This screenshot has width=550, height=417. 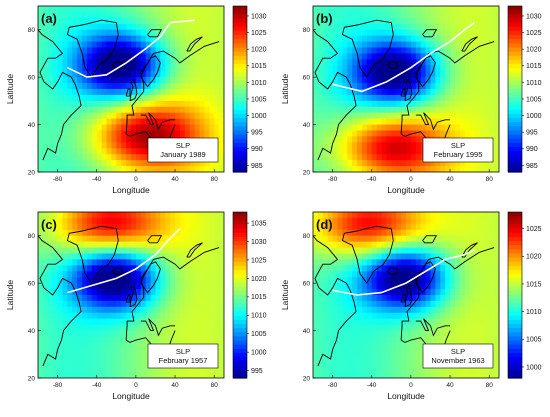 I want to click on colorbar-tick-label: 1030, so click(x=534, y=16).